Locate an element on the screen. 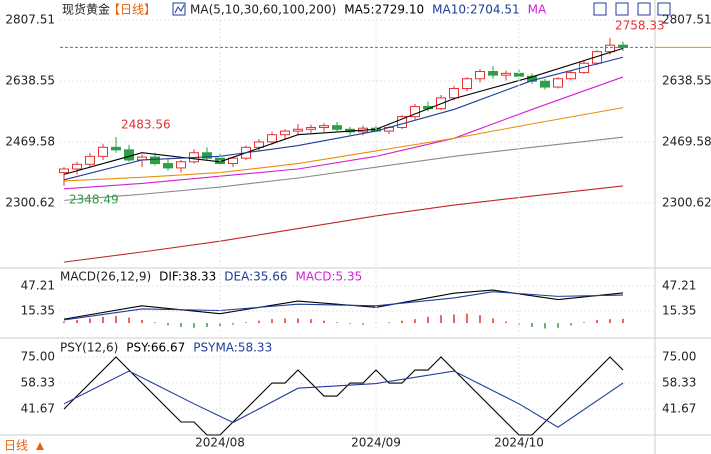 The height and width of the screenshot is (454, 711). tool-zoom is located at coordinates (600, 9).